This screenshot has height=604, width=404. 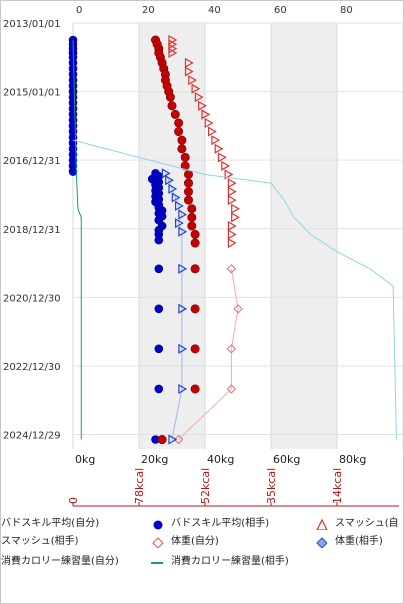 I want to click on bottom-axis-tick-label: 40kg, so click(x=220, y=459).